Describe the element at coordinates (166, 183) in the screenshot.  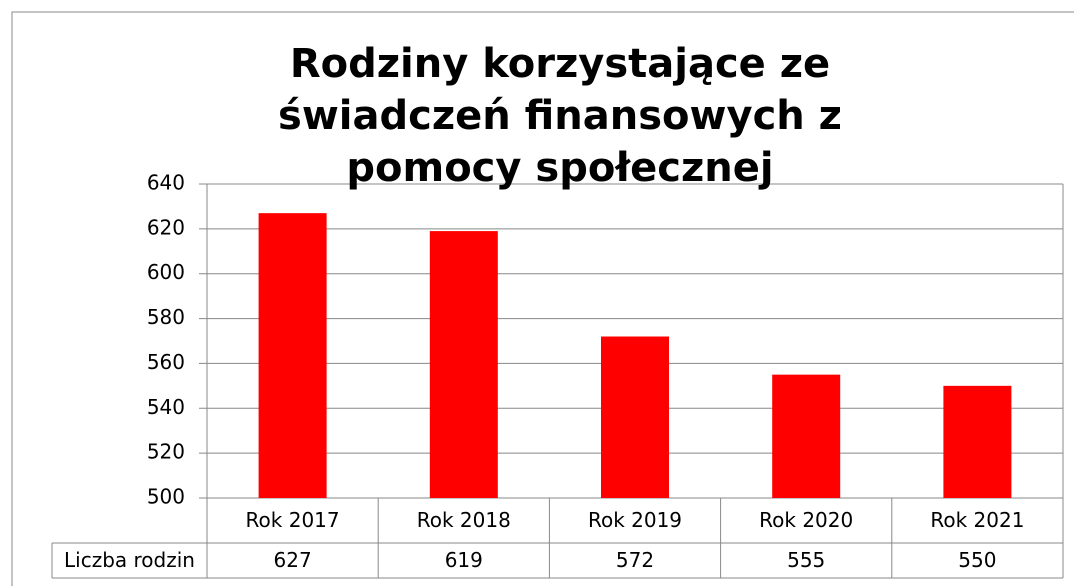
I see `y-tick-label: 640` at that location.